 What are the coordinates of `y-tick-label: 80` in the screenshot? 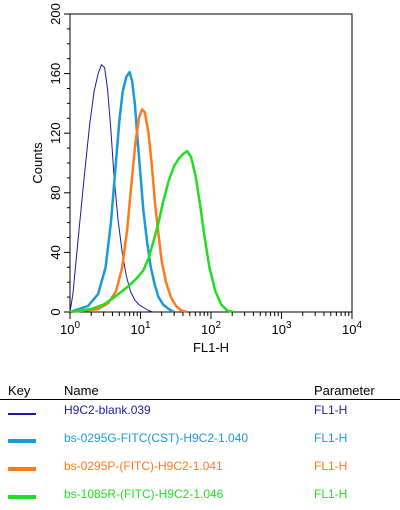 It's located at (55, 193).